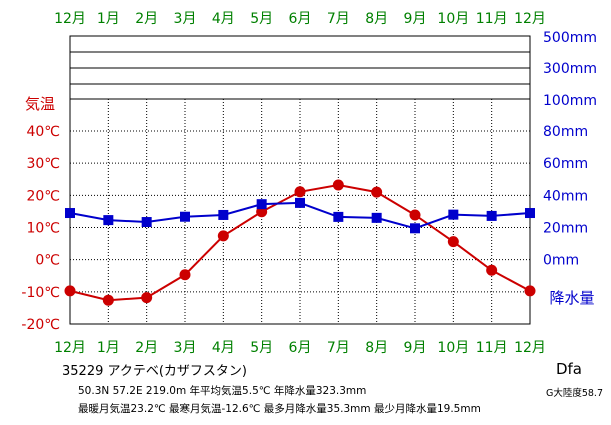  What do you see at coordinates (338, 19) in the screenshot?
I see `top-month-label: 7月` at bounding box center [338, 19].